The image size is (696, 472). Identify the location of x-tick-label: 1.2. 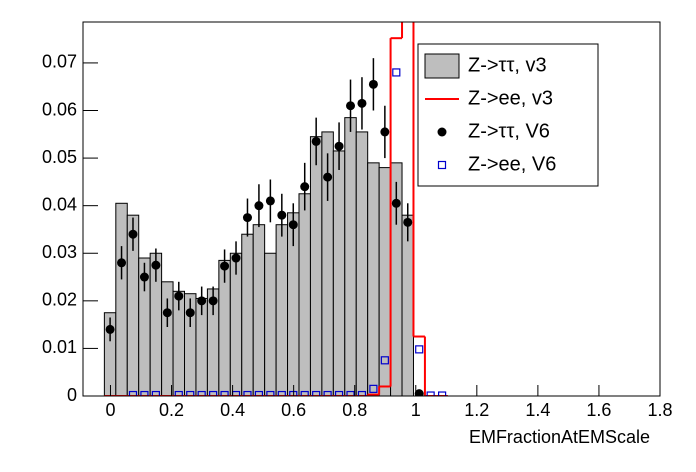
(476, 410).